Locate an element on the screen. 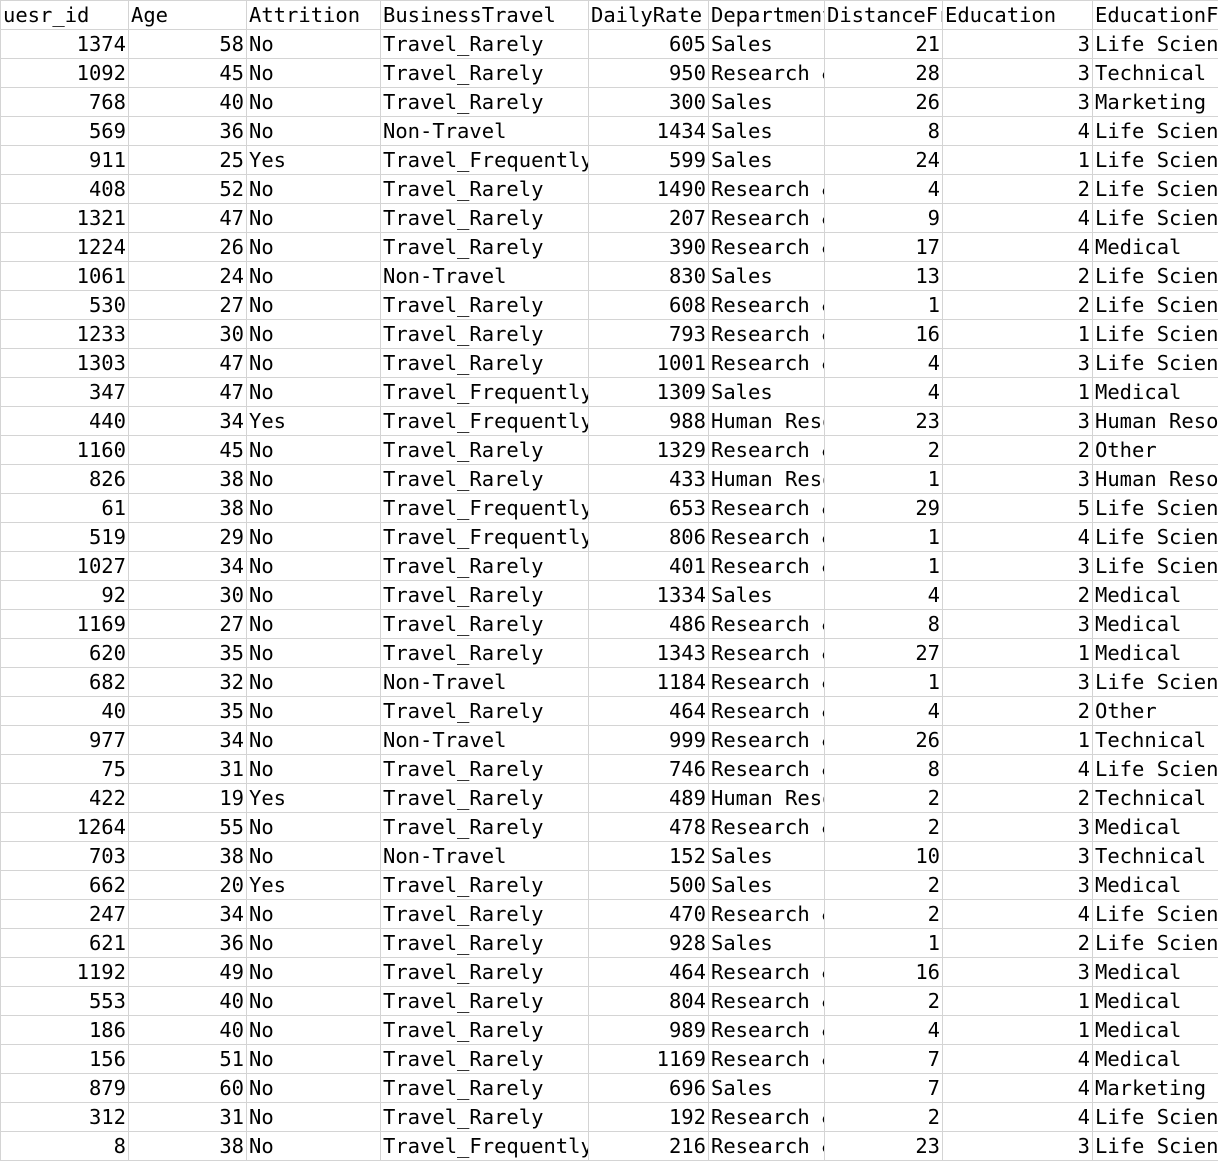 This screenshot has height=1176, width=1218. cell-daily-rate: 1343 is located at coordinates (648, 653).